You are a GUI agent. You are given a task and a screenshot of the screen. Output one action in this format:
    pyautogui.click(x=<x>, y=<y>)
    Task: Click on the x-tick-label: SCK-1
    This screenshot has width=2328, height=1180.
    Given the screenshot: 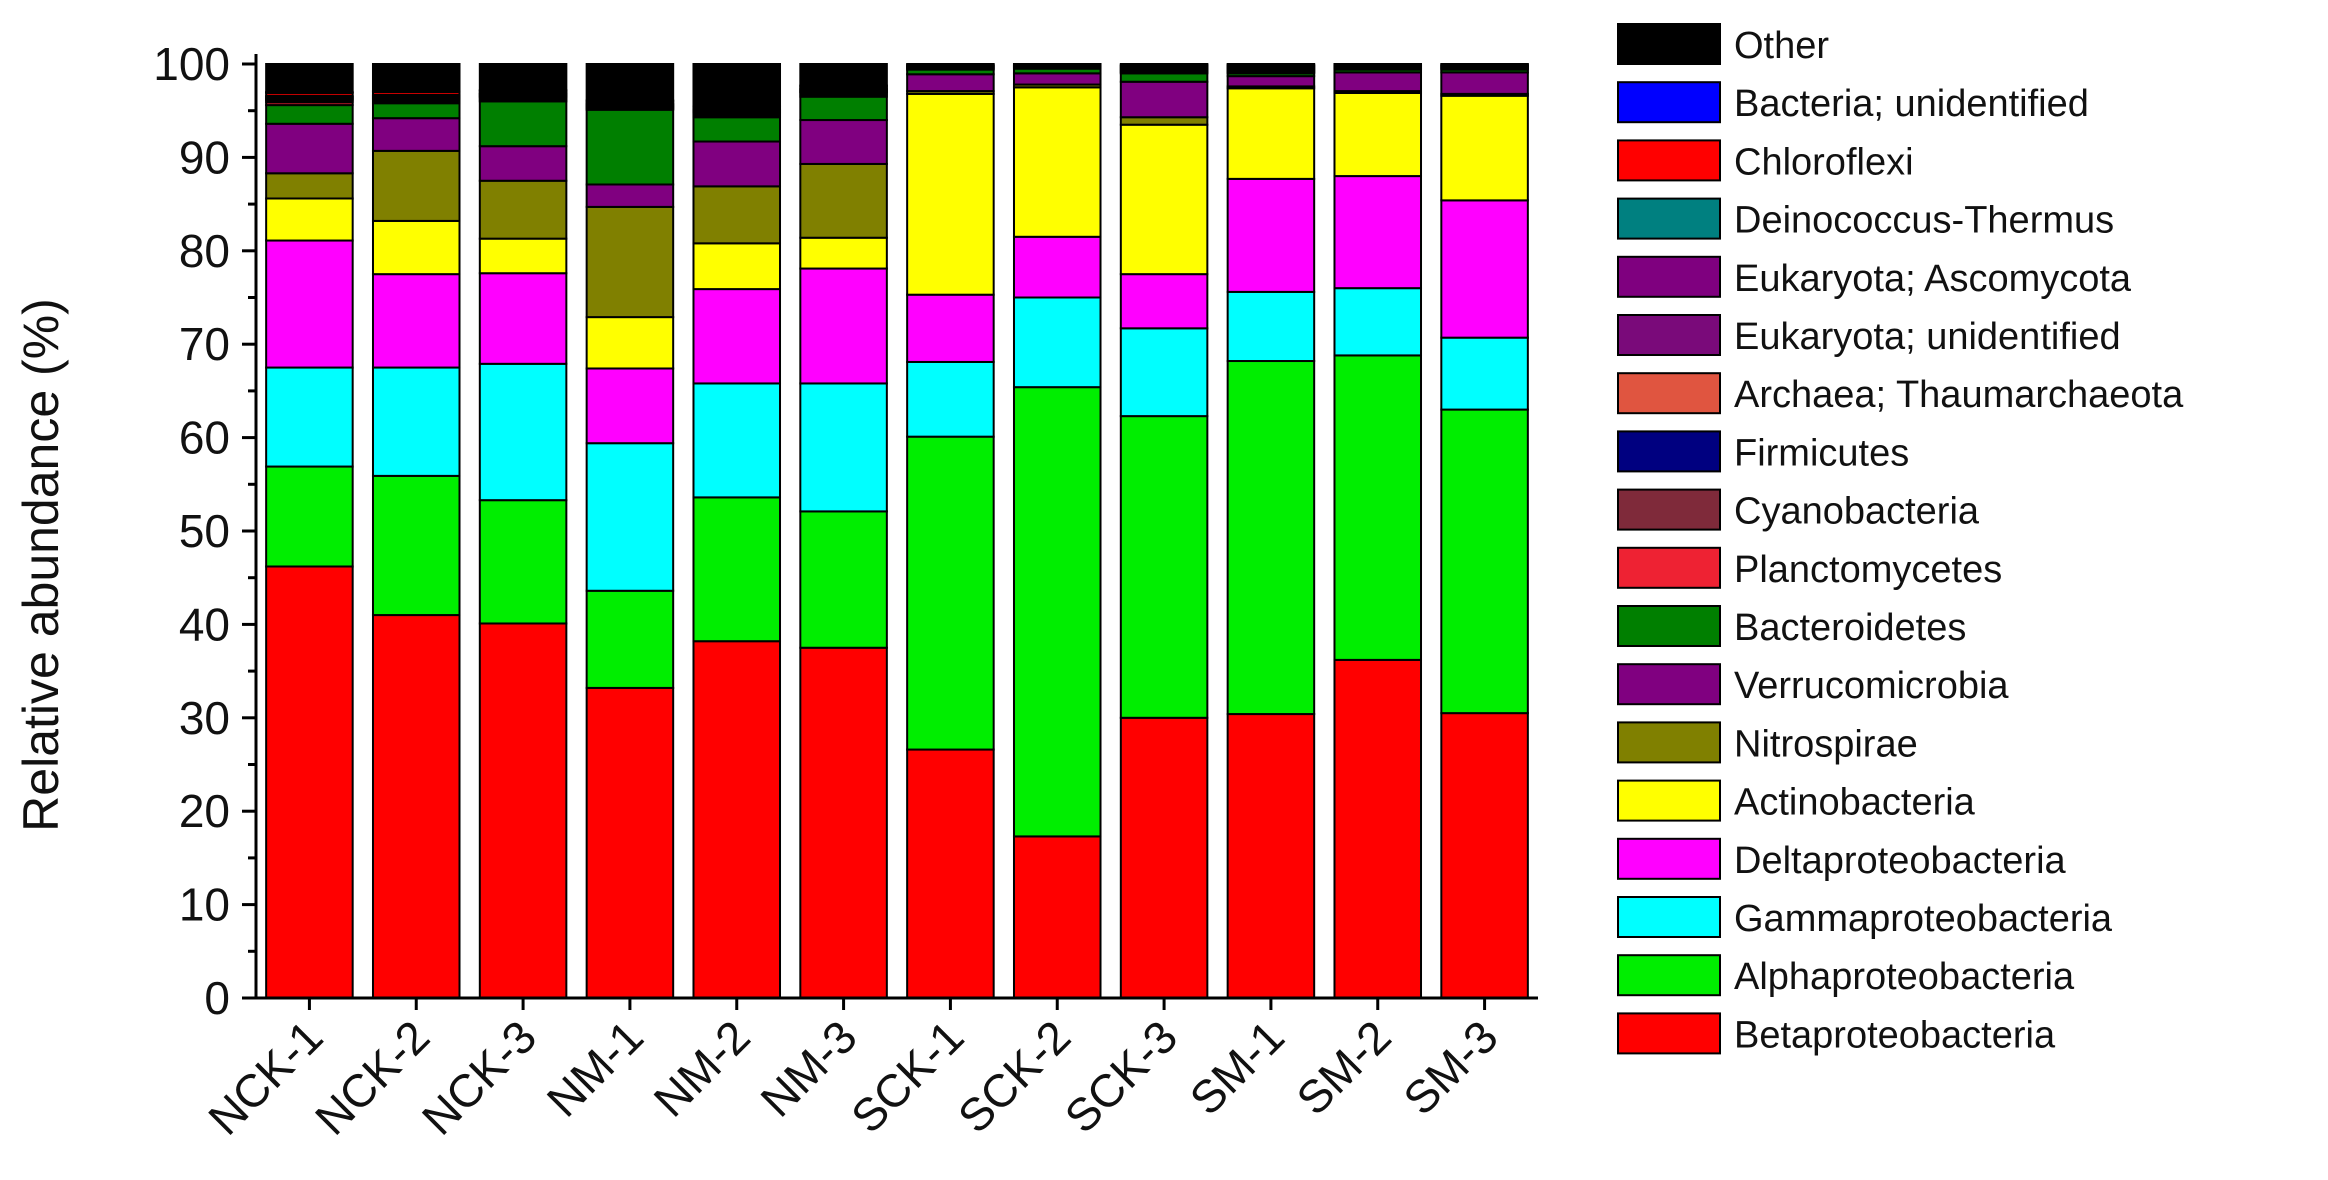 What is the action you would take?
    pyautogui.click(x=907, y=1076)
    